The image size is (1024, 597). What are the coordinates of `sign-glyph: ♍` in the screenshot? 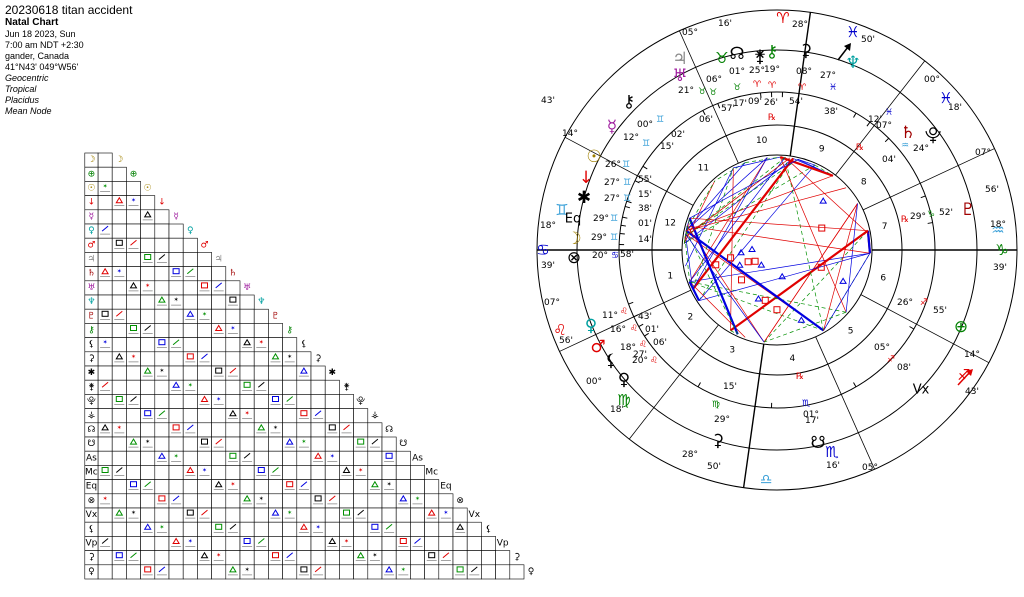 It's located at (623, 400).